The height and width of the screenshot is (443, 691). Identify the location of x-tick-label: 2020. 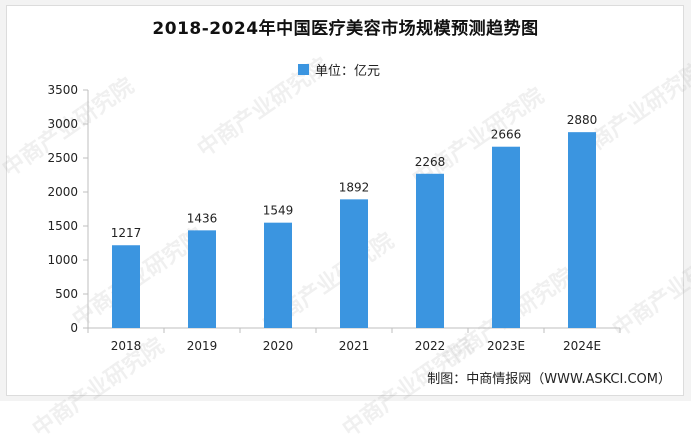
(278, 346).